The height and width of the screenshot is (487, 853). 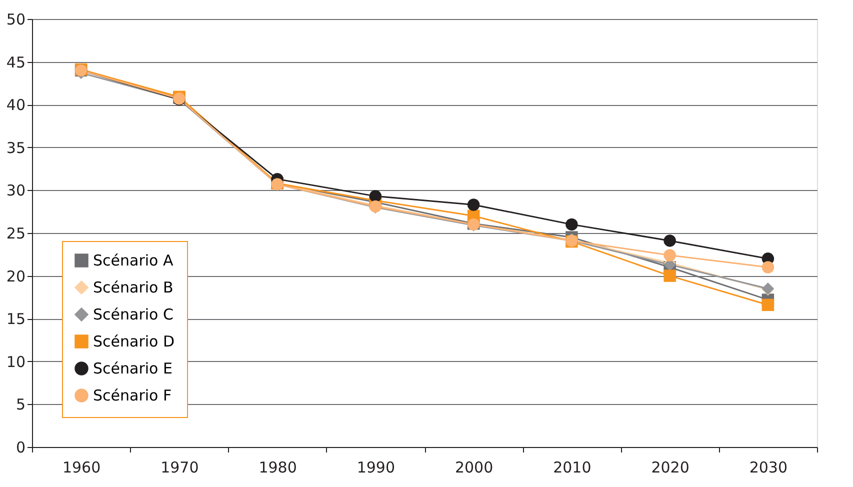 What do you see at coordinates (16, 19) in the screenshot?
I see `y-tick-label: 50` at bounding box center [16, 19].